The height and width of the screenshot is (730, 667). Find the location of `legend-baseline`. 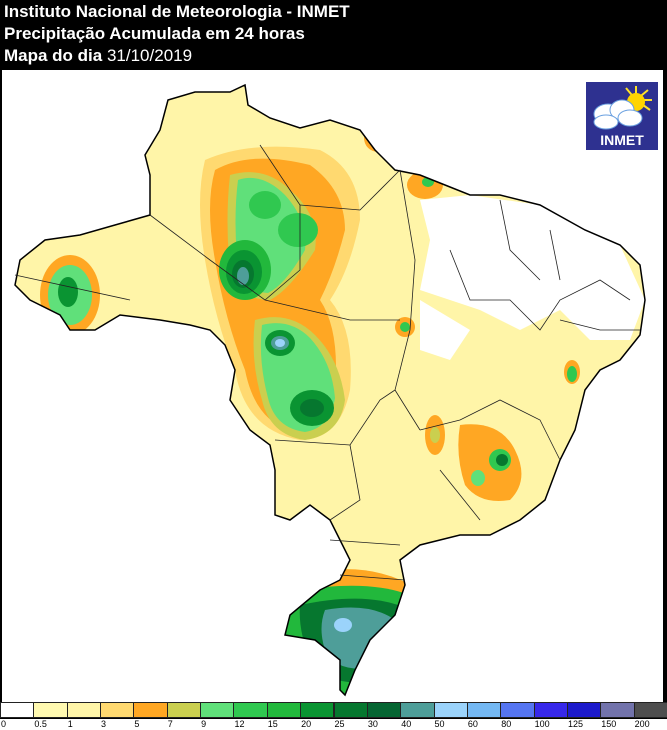

legend-baseline is located at coordinates (333, 718).